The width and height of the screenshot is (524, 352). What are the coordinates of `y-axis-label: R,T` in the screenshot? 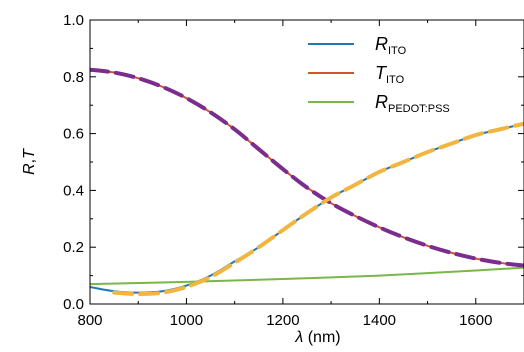 It's located at (29, 161).